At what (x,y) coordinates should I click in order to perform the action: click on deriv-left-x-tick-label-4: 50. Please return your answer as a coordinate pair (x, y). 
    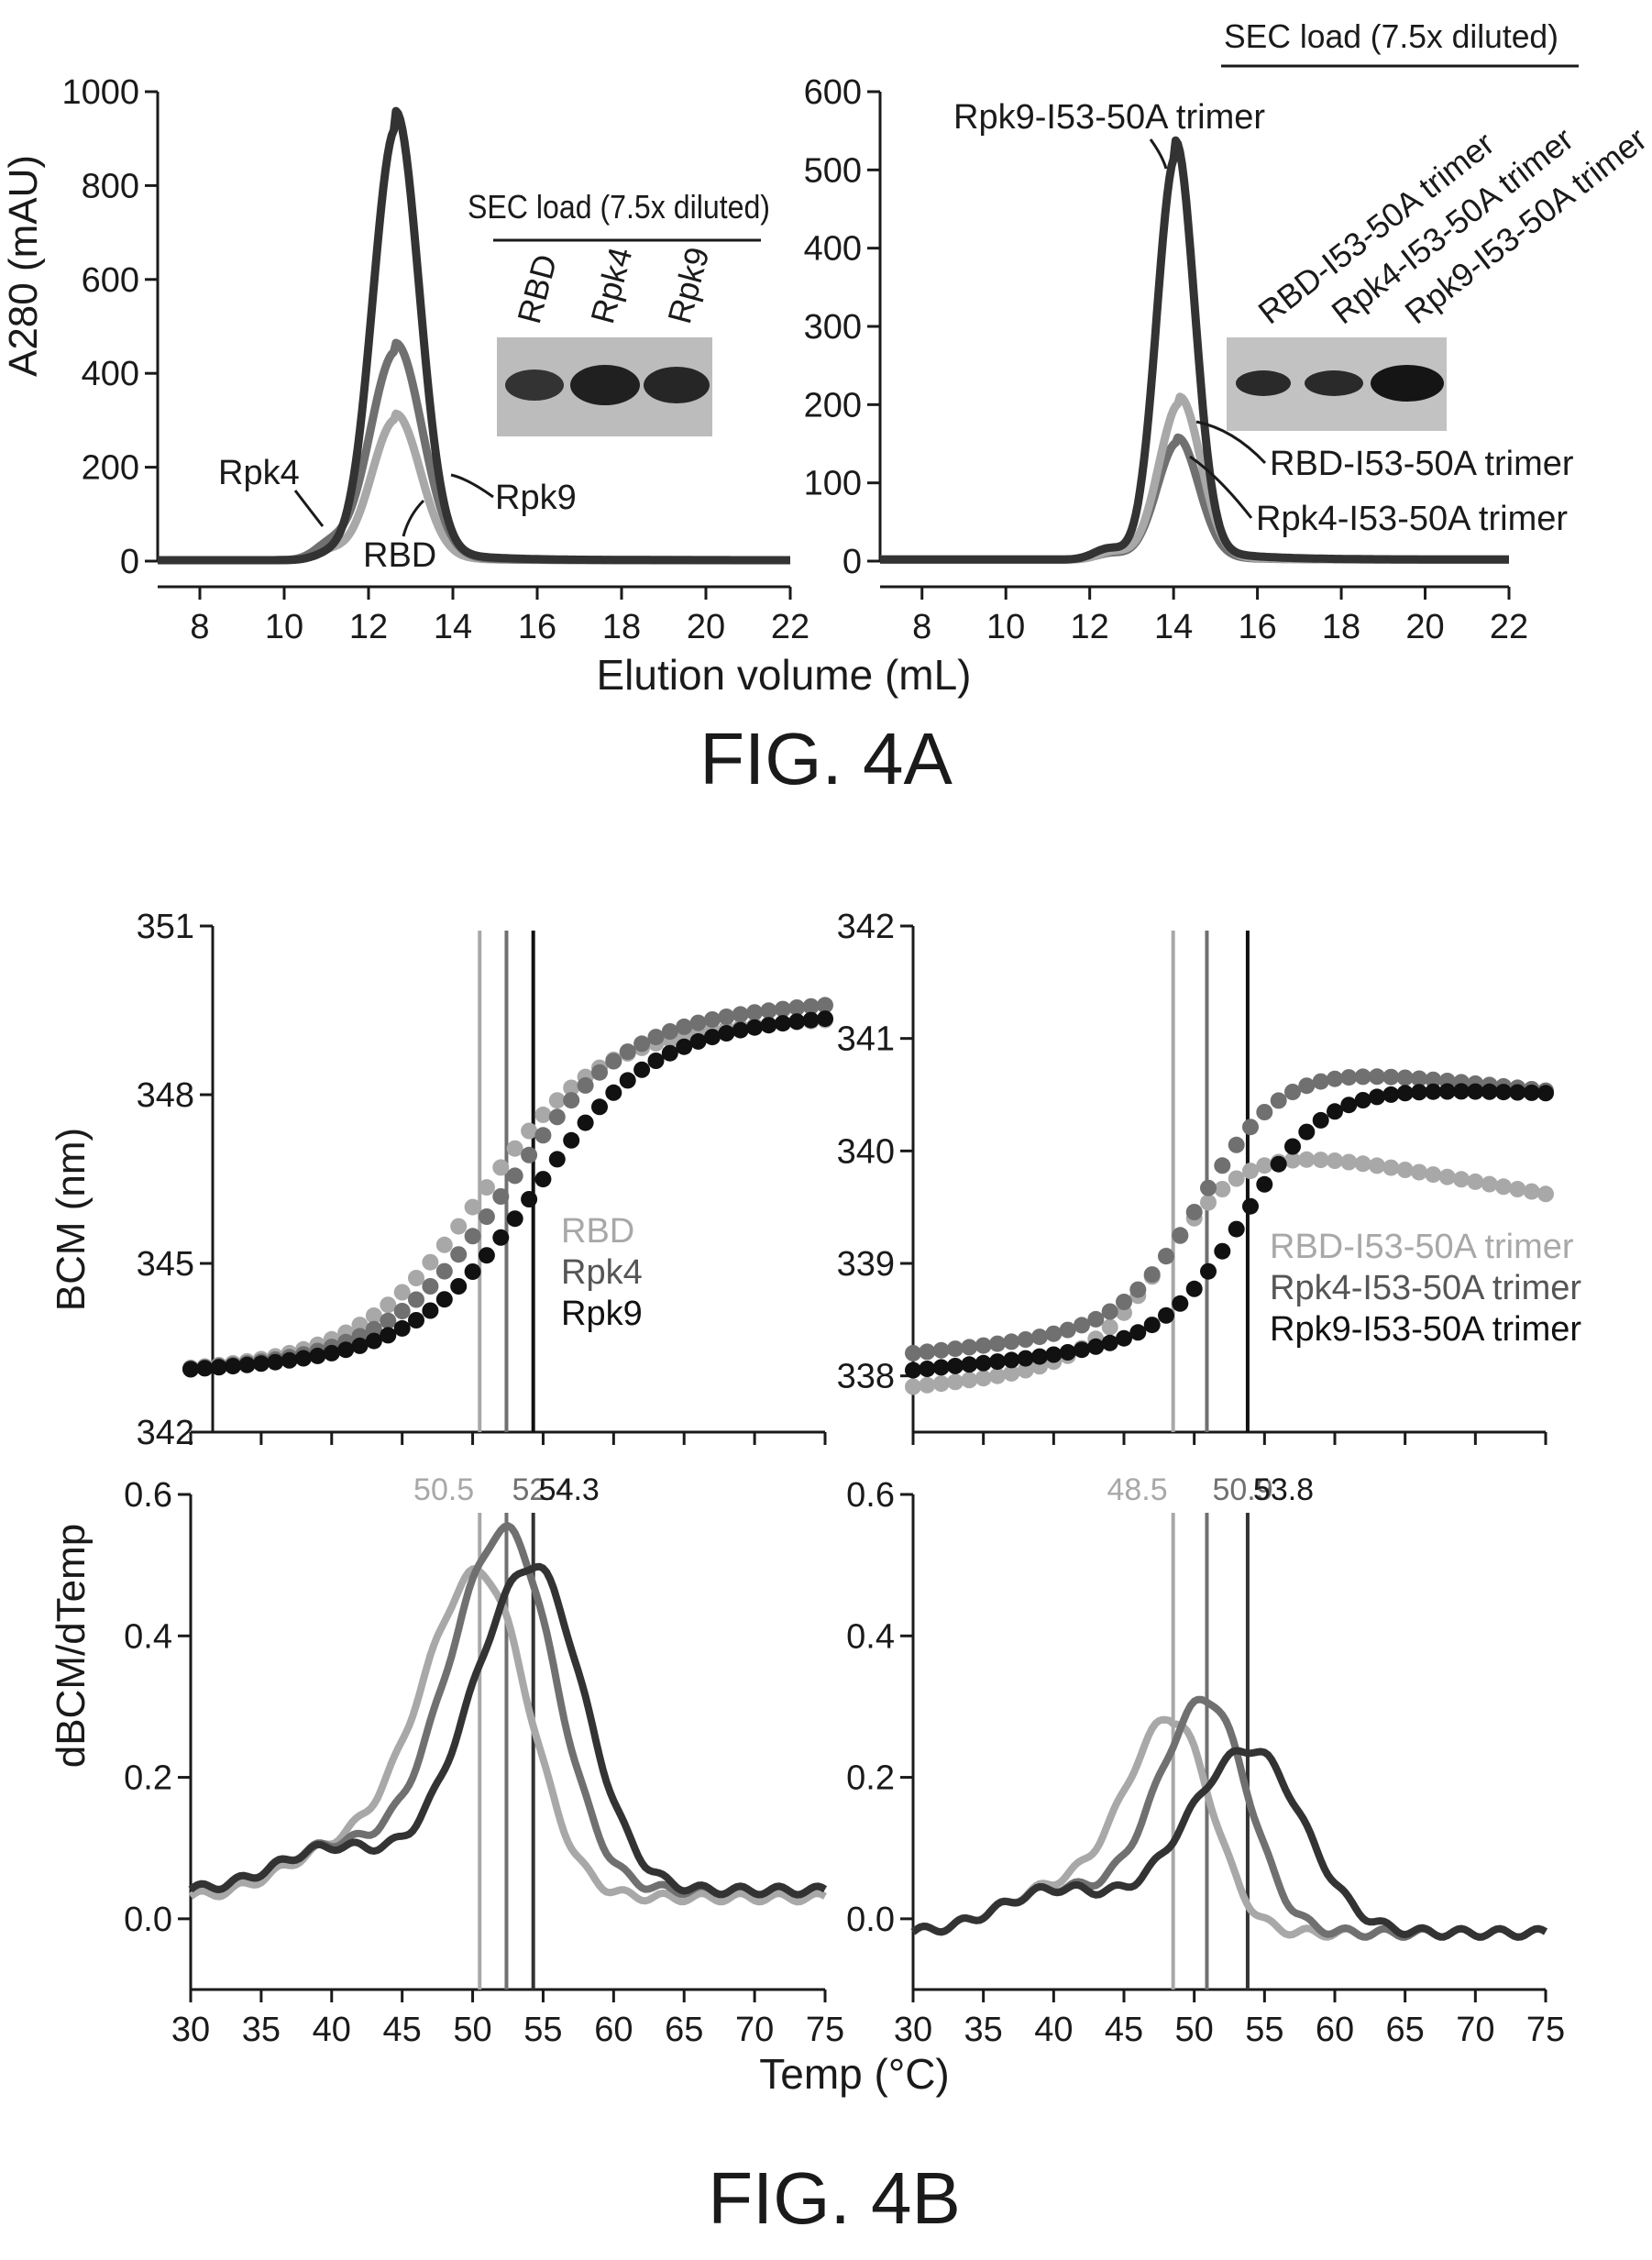
    Looking at the image, I should click on (472, 2030).